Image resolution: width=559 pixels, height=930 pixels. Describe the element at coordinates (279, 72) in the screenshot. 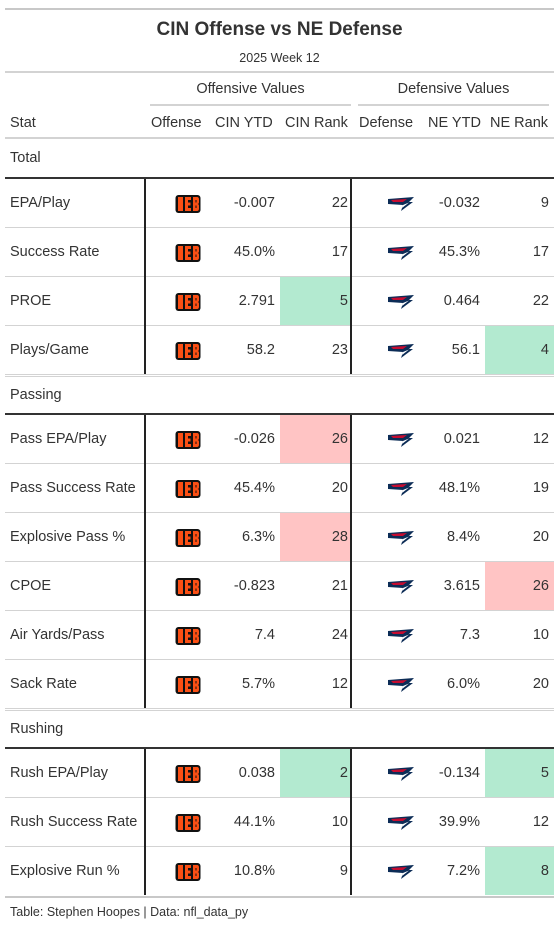

I see `header-rule` at that location.